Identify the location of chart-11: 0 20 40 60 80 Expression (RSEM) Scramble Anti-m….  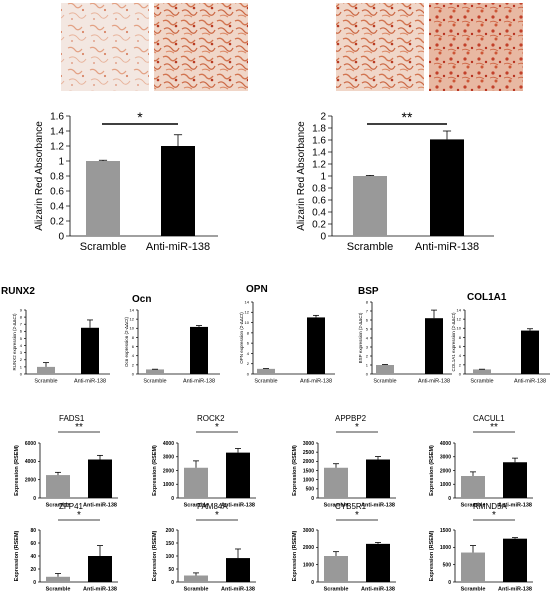
(66, 547).